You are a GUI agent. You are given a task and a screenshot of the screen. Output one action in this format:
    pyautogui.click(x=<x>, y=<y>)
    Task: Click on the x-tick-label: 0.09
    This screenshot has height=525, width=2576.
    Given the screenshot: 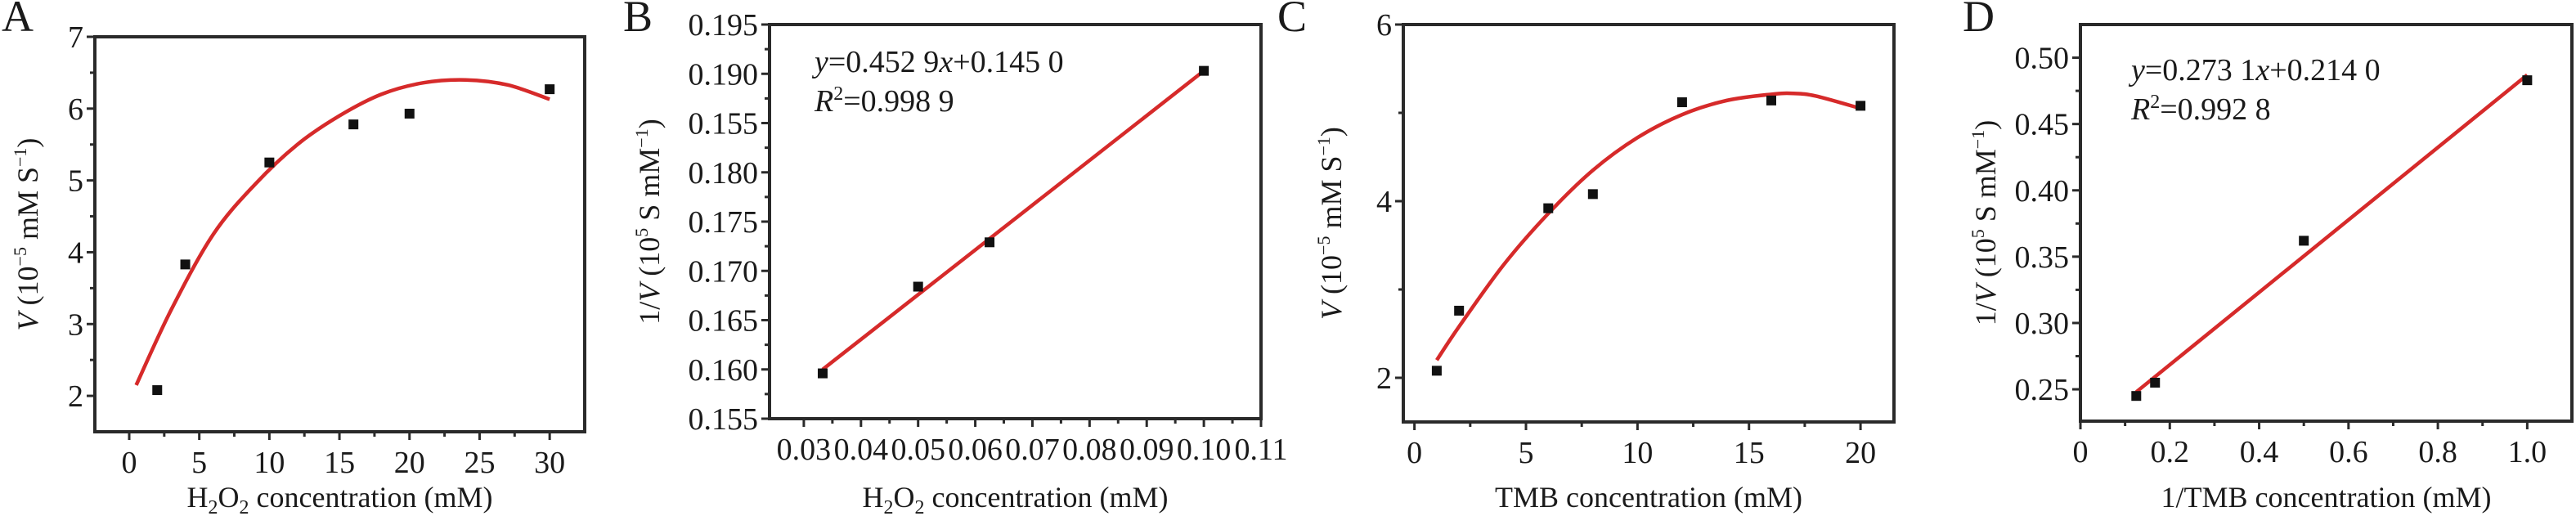 What is the action you would take?
    pyautogui.click(x=1147, y=450)
    